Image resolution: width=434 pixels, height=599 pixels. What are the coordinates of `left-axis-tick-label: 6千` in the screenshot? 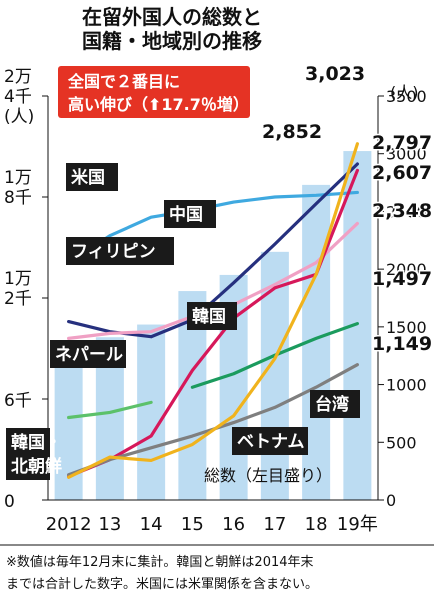 It's located at (18, 401).